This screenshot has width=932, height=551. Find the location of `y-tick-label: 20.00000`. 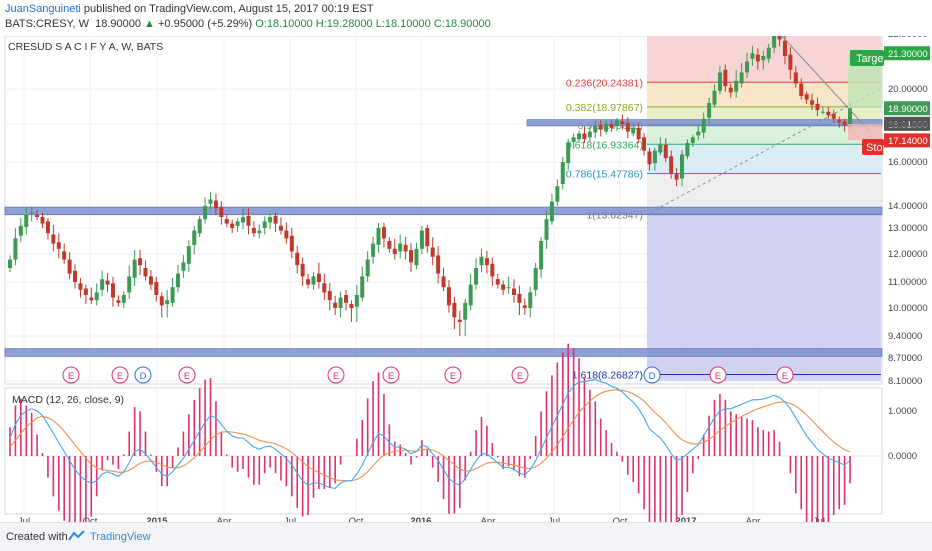

y-tick-label: 20.00000 is located at coordinates (908, 89).